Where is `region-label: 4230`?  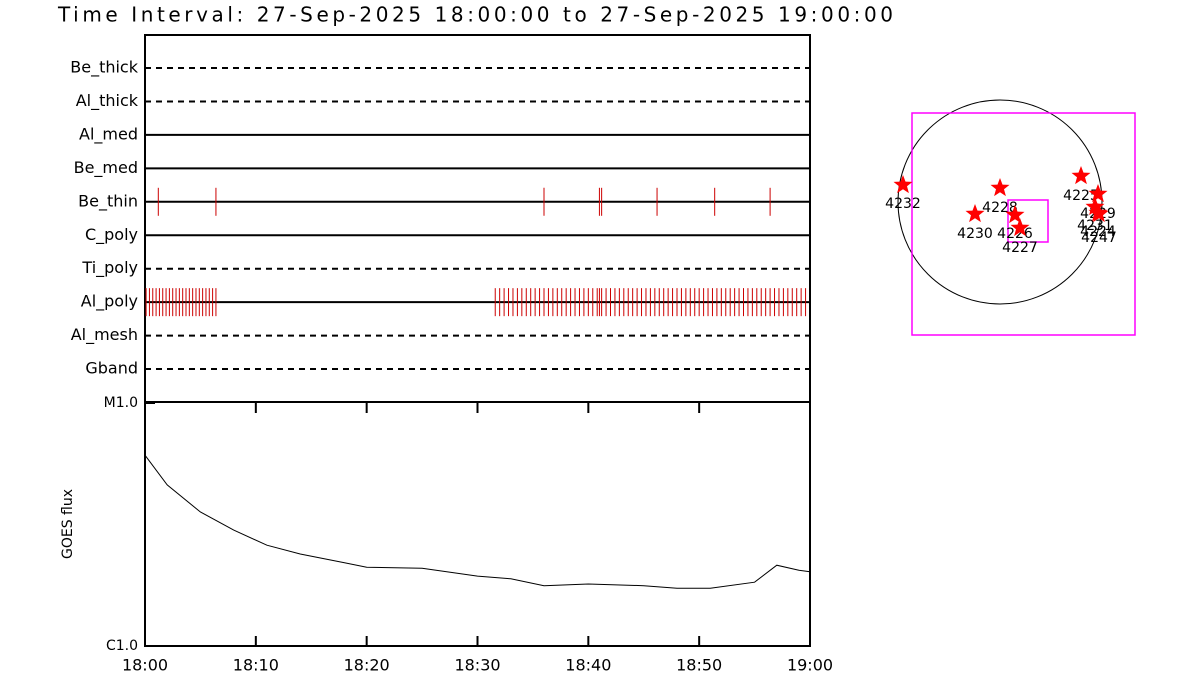
region-label: 4230 is located at coordinates (975, 234).